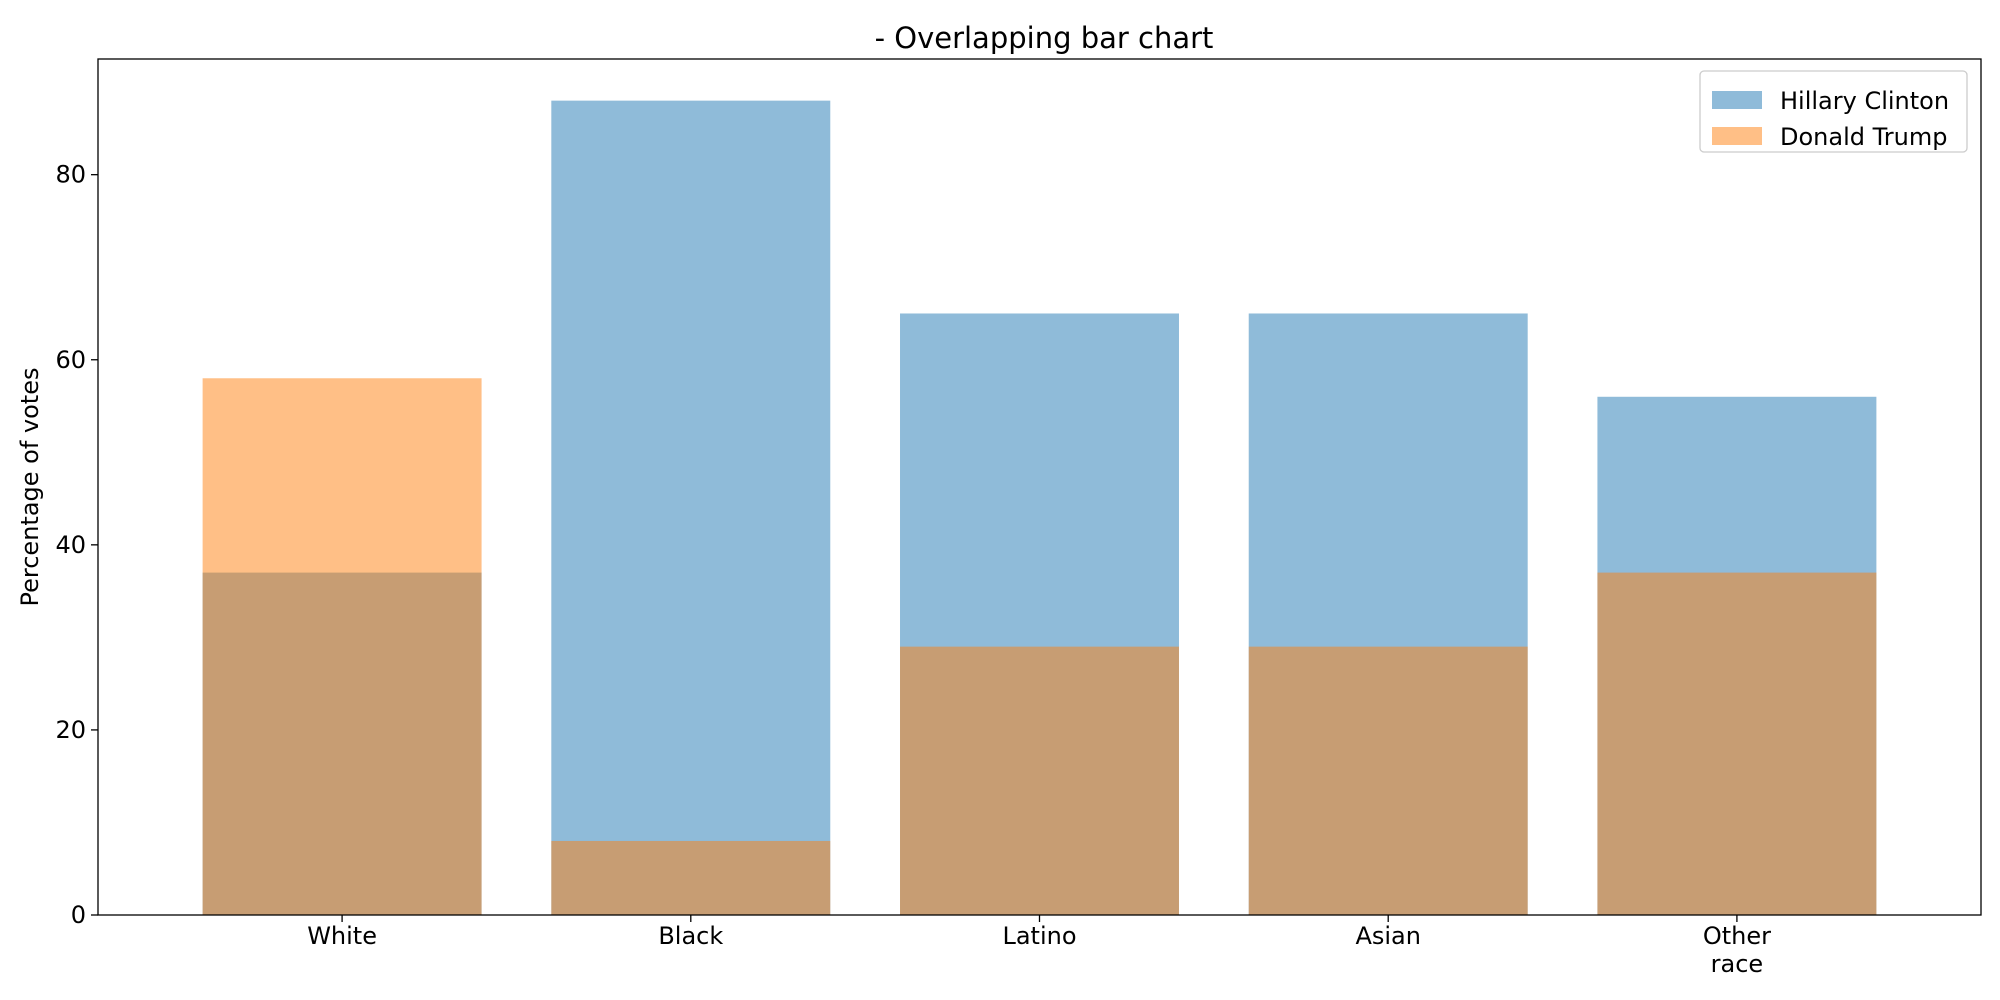 The width and height of the screenshot is (2000, 1000). What do you see at coordinates (342, 646) in the screenshot?
I see `bar-donald-trump-white` at bounding box center [342, 646].